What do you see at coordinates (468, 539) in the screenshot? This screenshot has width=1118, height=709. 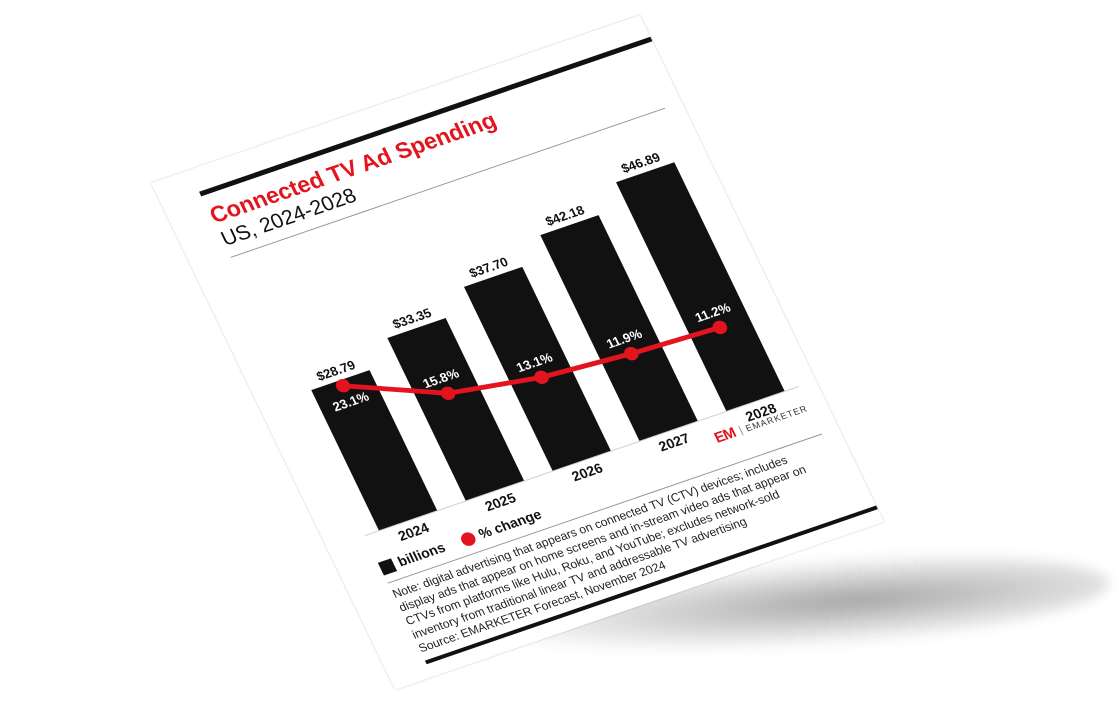 I see `dot-swatch-icon` at bounding box center [468, 539].